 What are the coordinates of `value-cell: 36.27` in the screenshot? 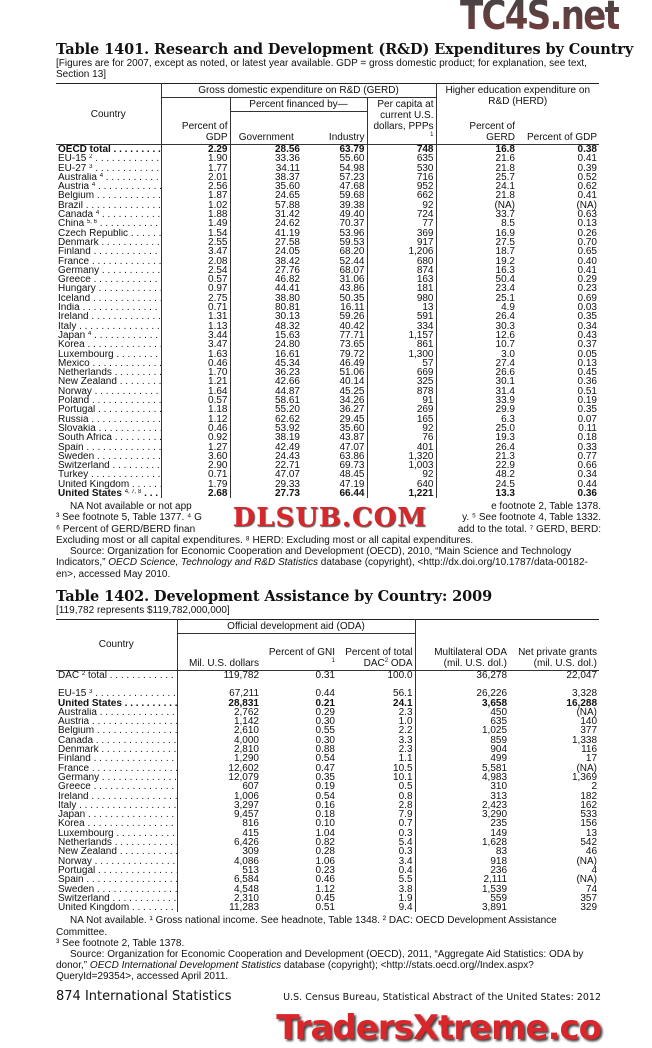 It's located at (352, 410).